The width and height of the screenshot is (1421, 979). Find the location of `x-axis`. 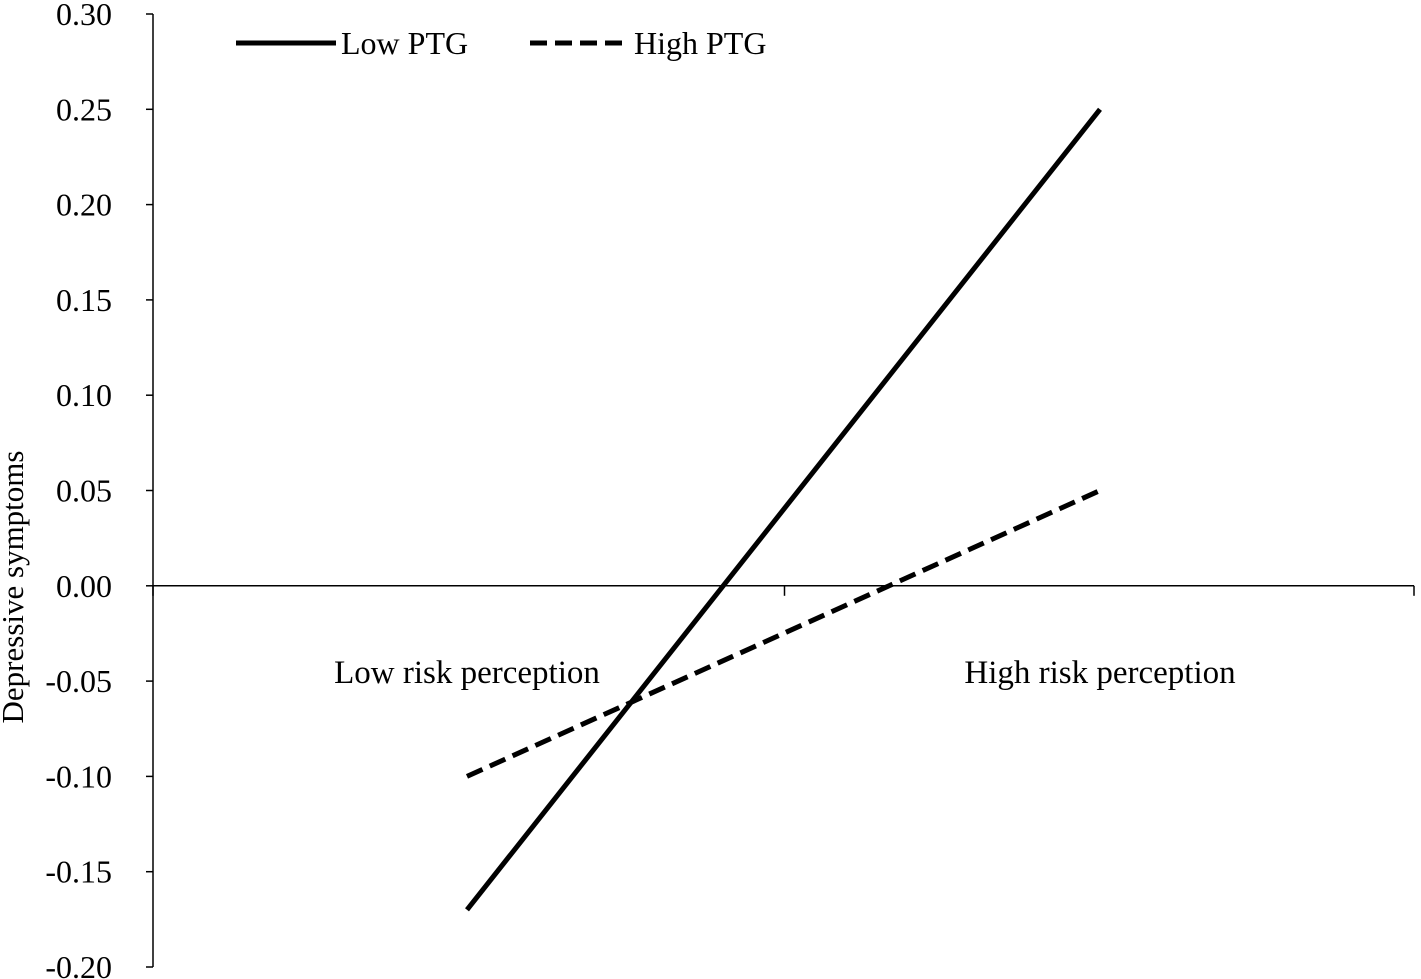

x-axis is located at coordinates (783, 590).